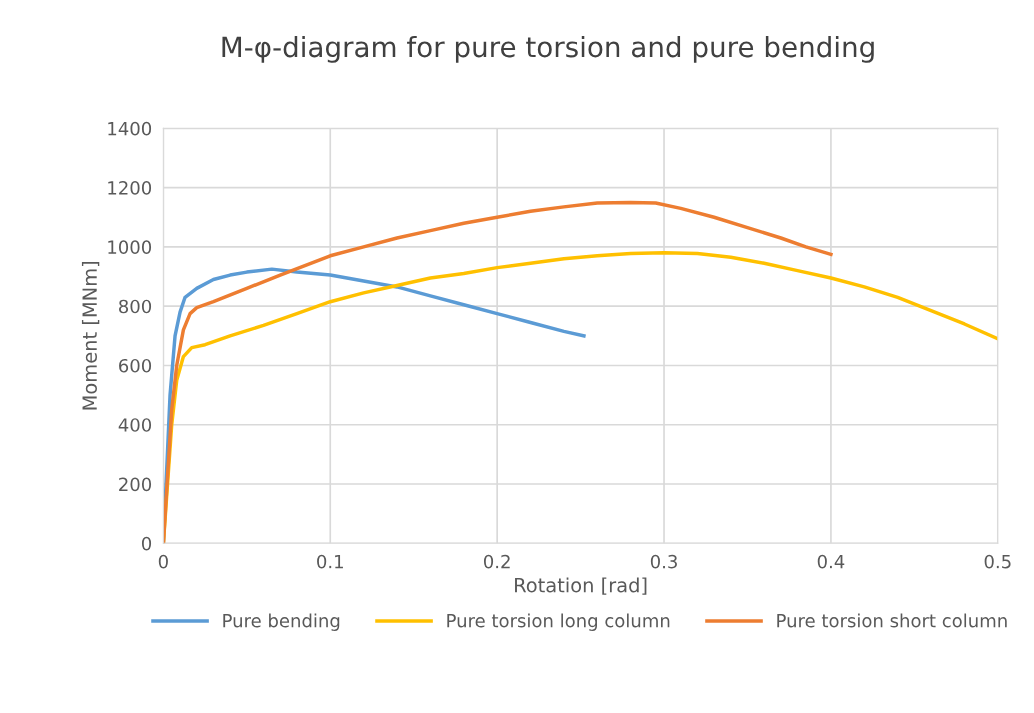 The width and height of the screenshot is (1034, 713). Describe the element at coordinates (135, 365) in the screenshot. I see `y-tick-label: 600` at that location.